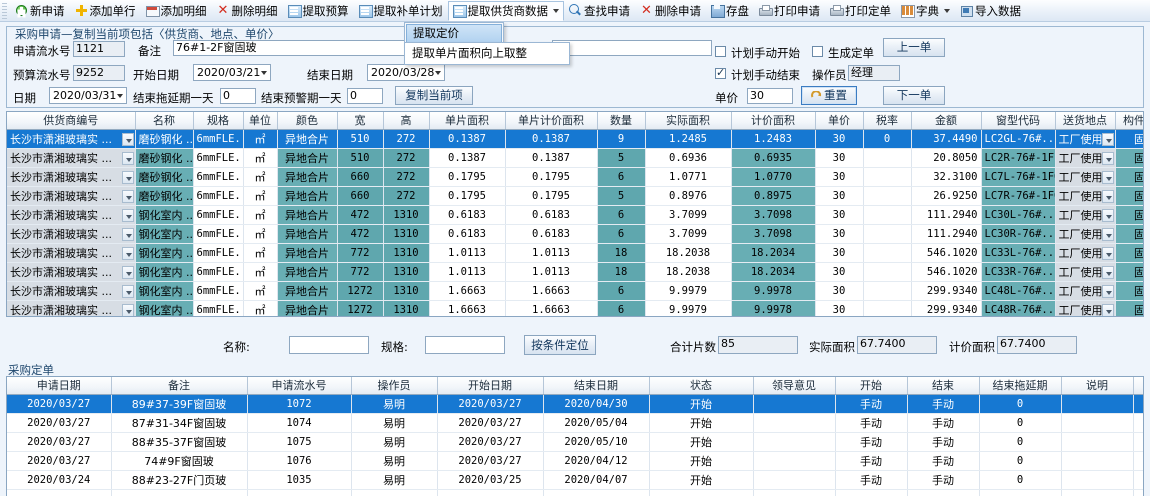 The width and height of the screenshot is (1150, 496). I want to click on column-header: 说明, so click(1097, 386).